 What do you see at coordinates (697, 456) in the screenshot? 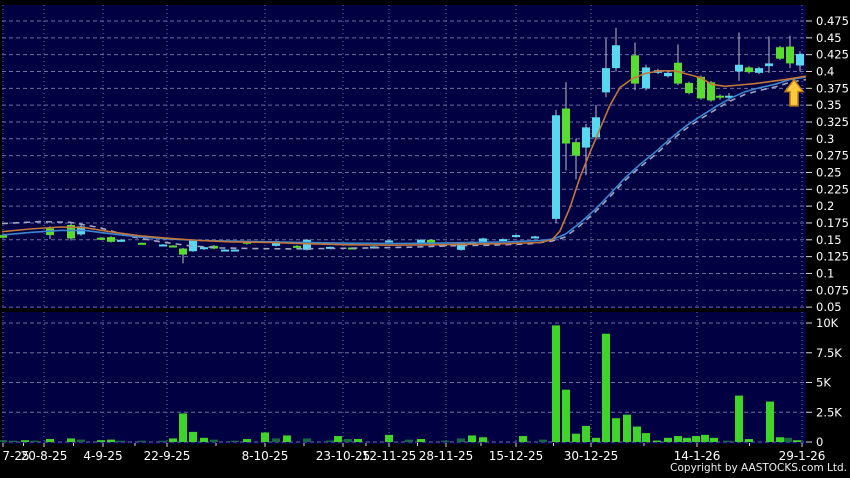
I see `date-label: 14-1-26` at bounding box center [697, 456].